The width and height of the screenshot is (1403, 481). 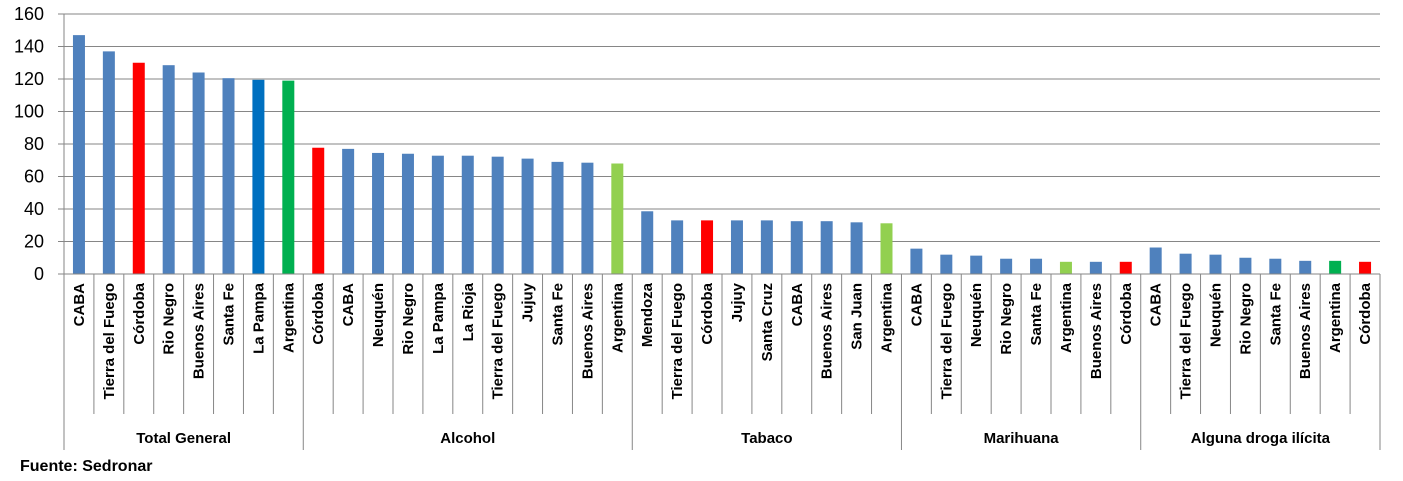 What do you see at coordinates (39, 274) in the screenshot?
I see `y-tick-label: 0` at bounding box center [39, 274].